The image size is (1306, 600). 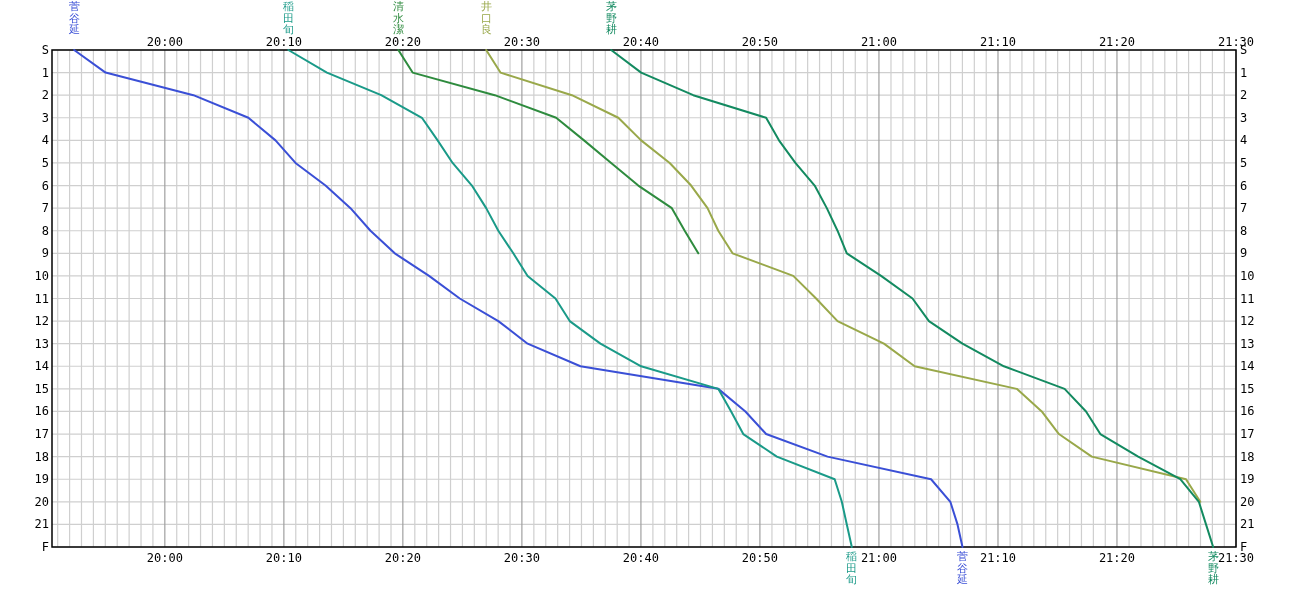 I want to click on y-tick-label: 7, so click(x=45, y=208).